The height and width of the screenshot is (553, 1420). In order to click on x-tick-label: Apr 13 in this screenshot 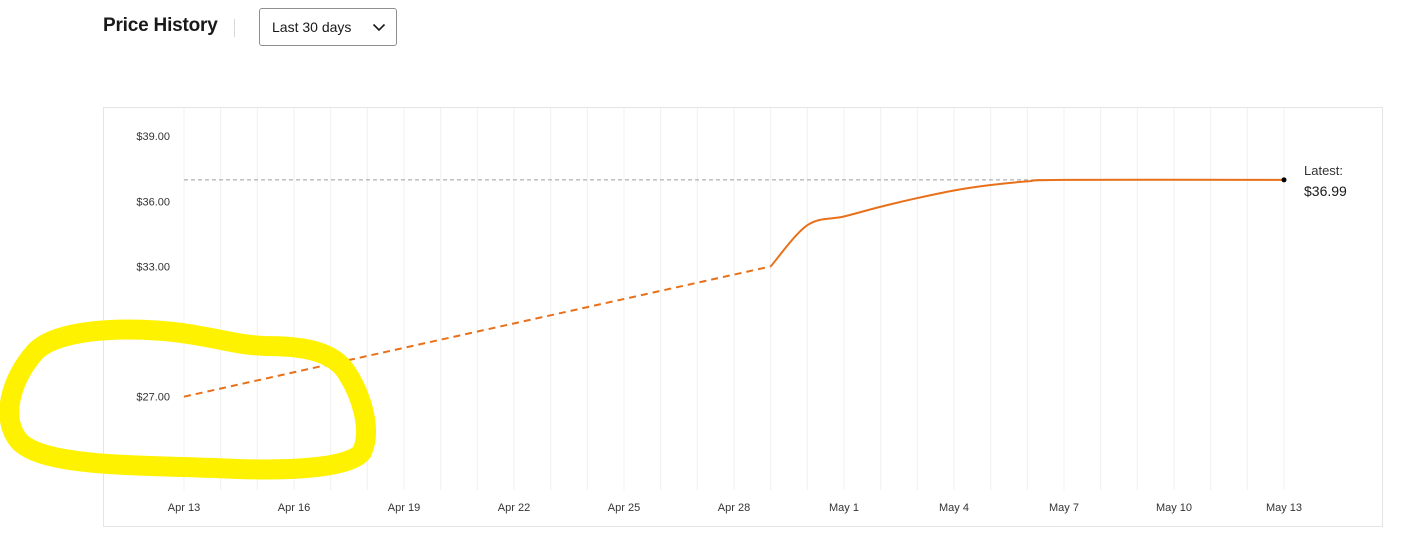, I will do `click(184, 508)`.